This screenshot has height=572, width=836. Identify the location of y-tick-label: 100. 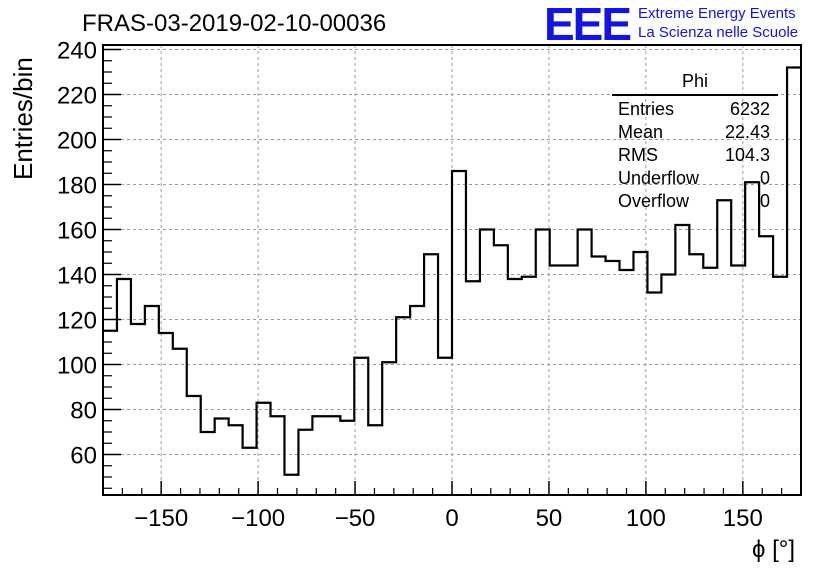
(77, 366).